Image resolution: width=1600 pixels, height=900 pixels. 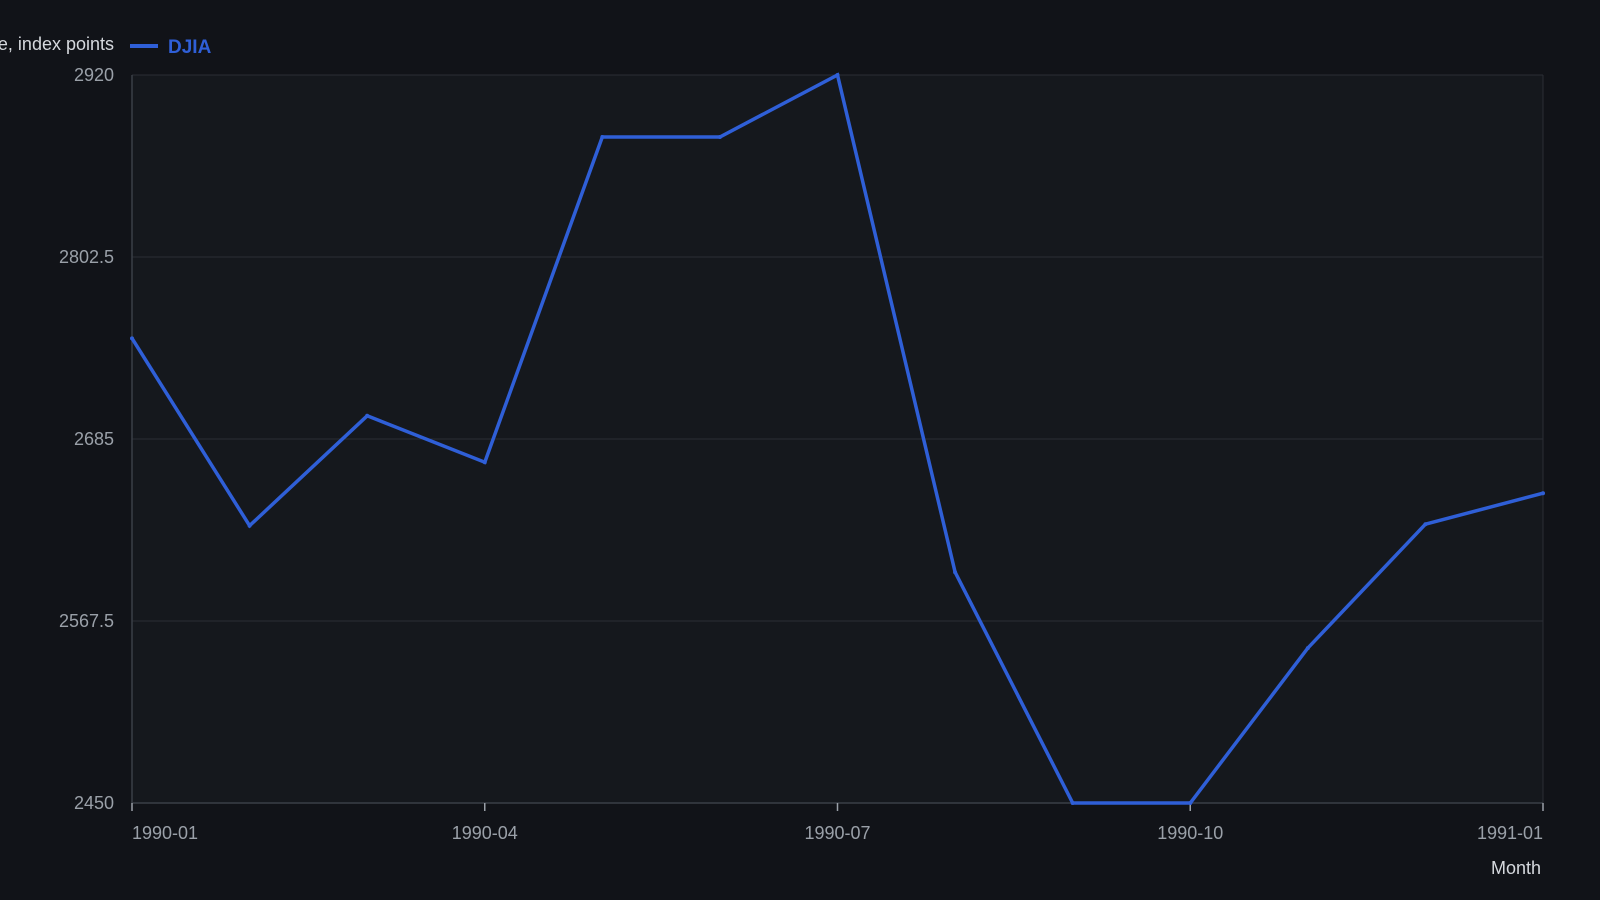 I want to click on legend: DJIA, so click(x=171, y=47).